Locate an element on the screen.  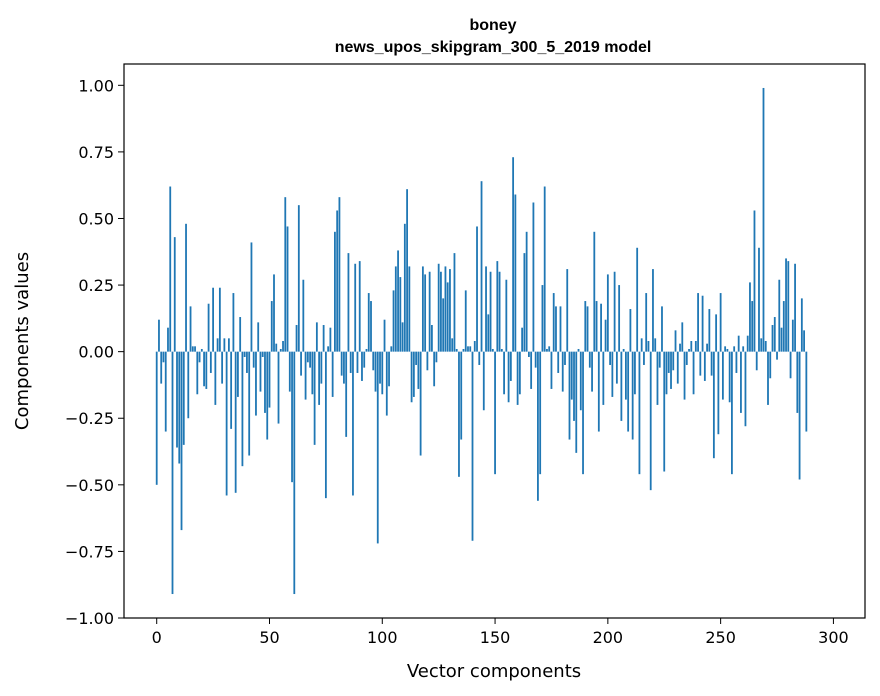
x-tick-label: 150 is located at coordinates (495, 637).